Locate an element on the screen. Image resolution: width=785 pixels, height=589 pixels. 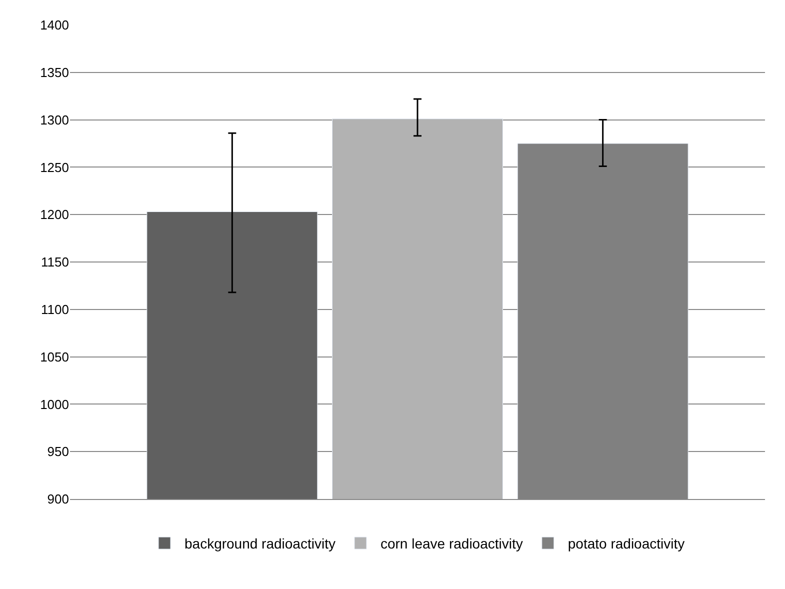
legend-label: potato radioactivity is located at coordinates (626, 544).